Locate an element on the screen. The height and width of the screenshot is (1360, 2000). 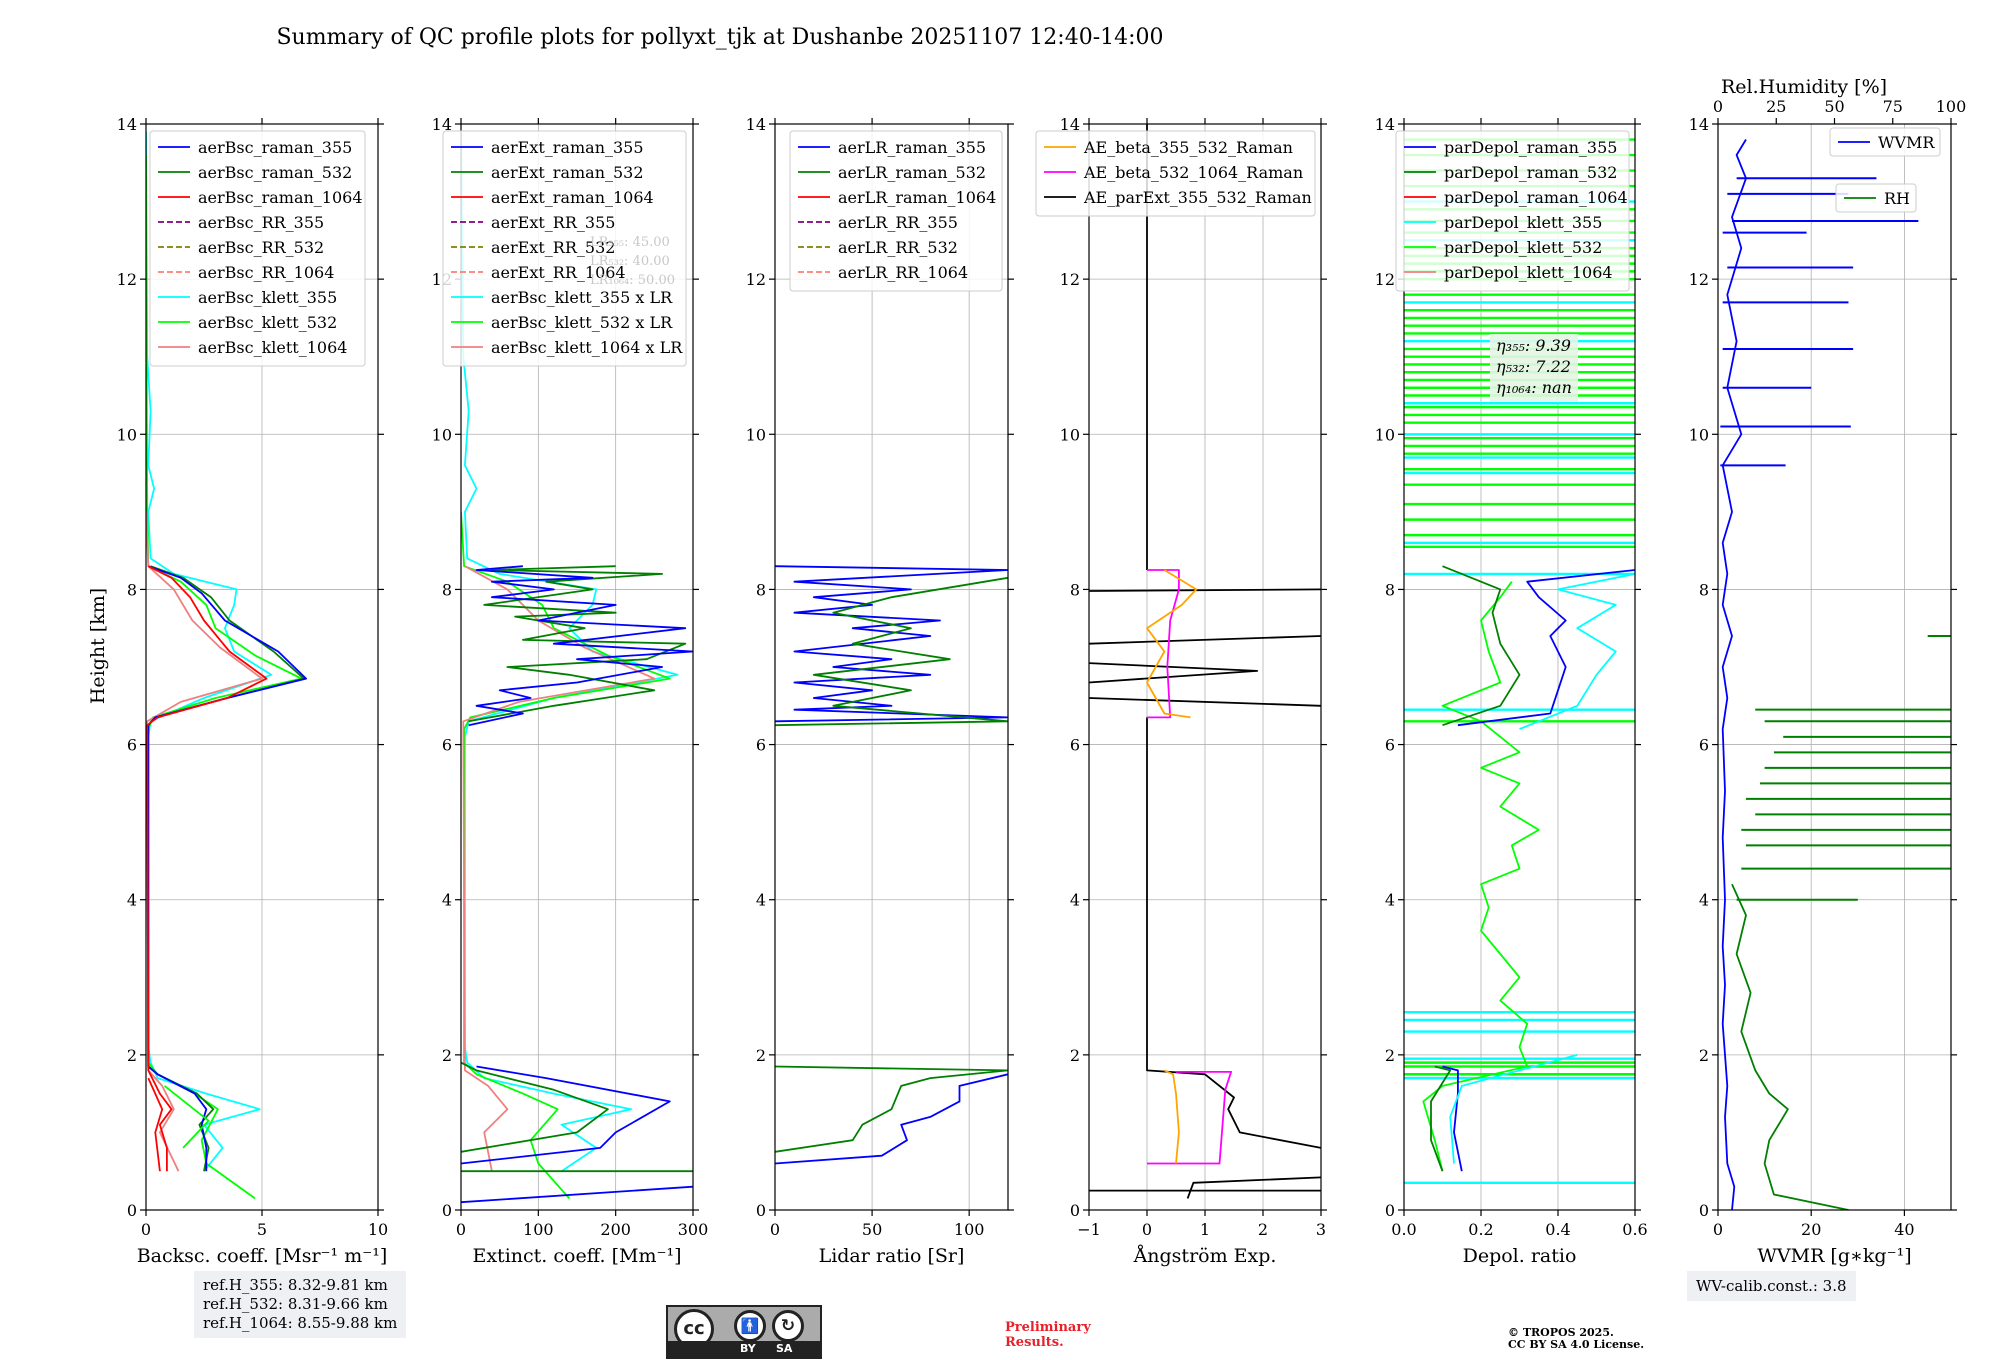
rh-tick-label: 50 is located at coordinates (1834, 106).